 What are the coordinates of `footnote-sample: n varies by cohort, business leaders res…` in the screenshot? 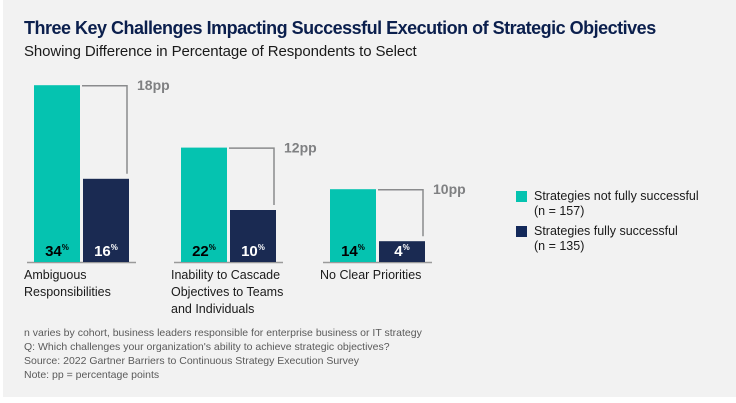 It's located at (223, 333).